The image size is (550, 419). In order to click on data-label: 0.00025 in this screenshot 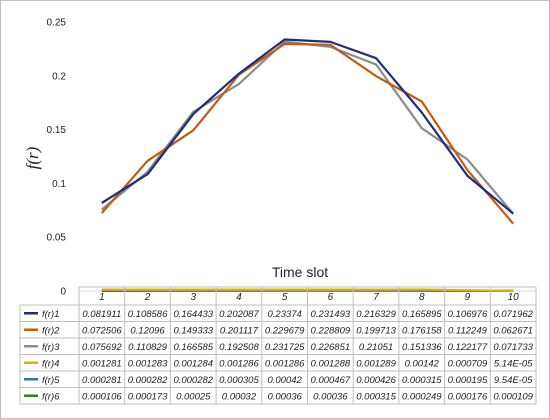, I will do `click(193, 396)`.